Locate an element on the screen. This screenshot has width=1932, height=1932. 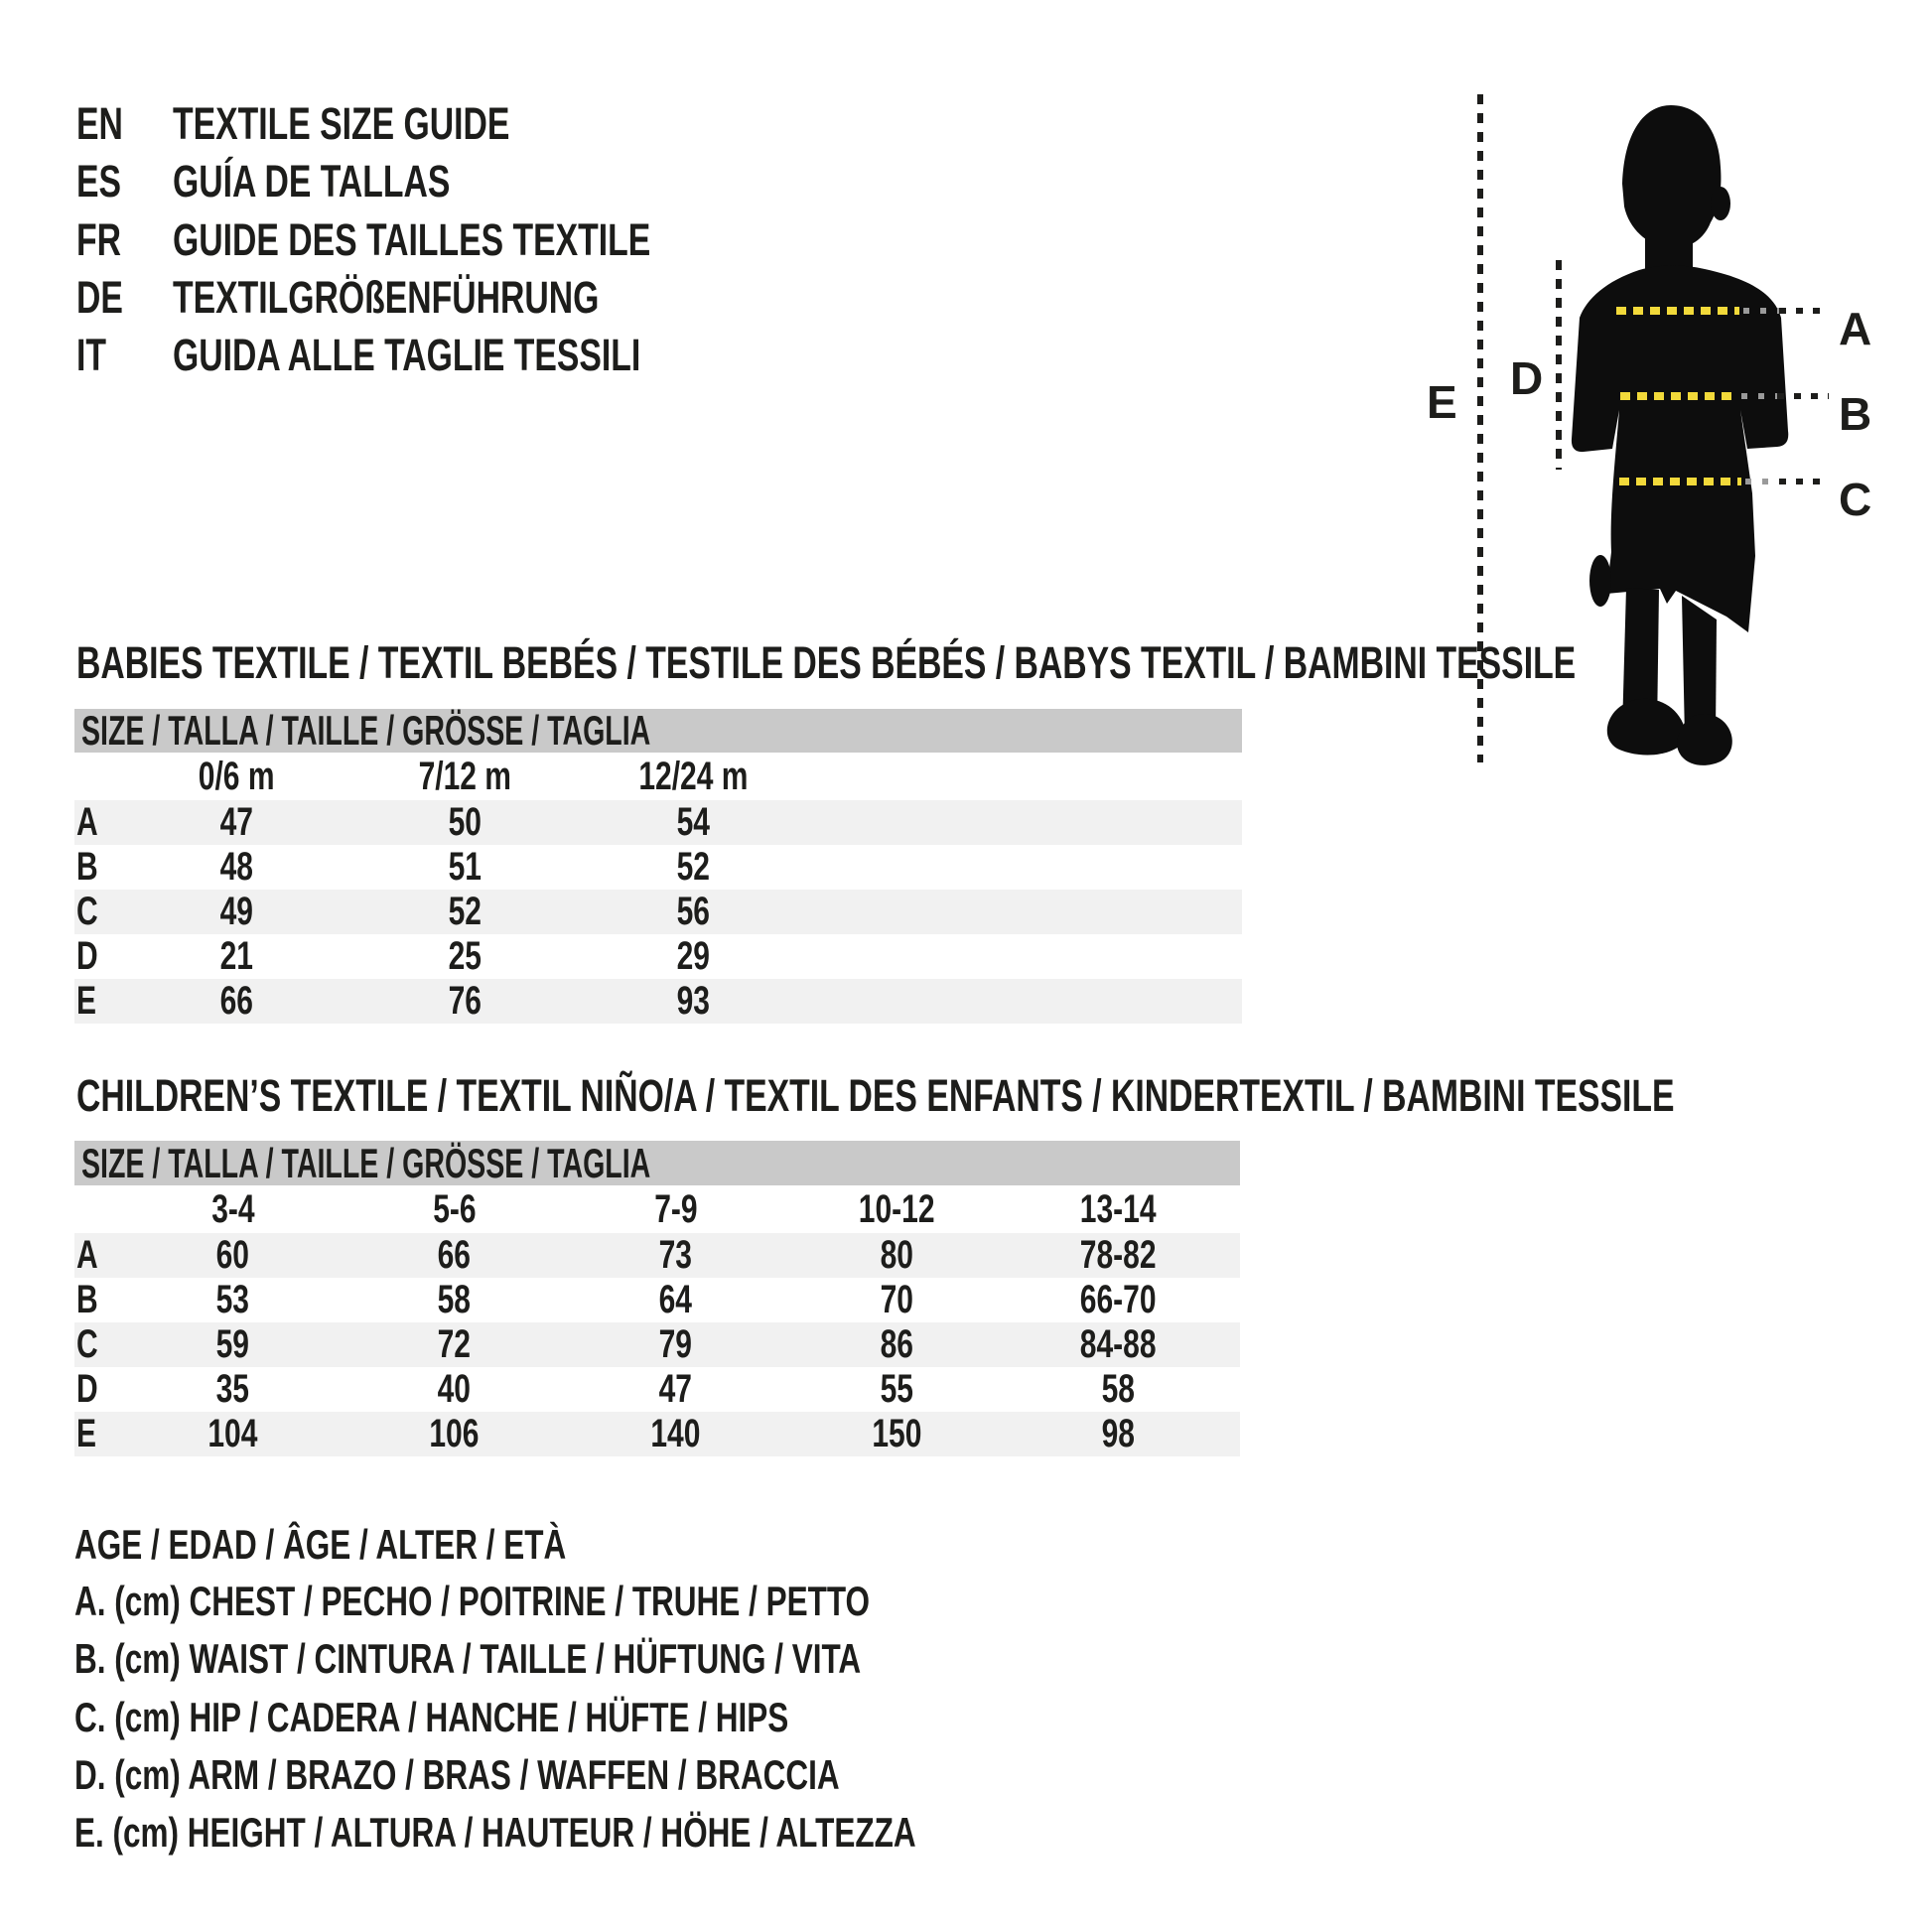
table-cell: 52 is located at coordinates (464, 912).